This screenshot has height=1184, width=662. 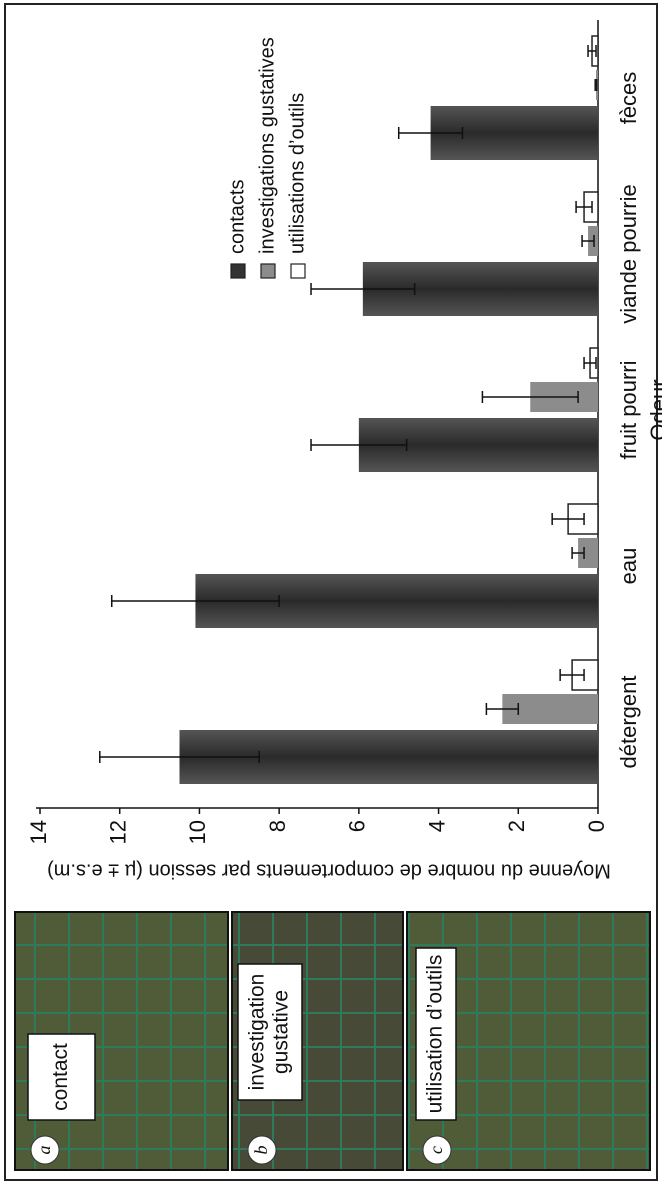 I want to click on panel-letter: a, so click(x=44, y=1150).